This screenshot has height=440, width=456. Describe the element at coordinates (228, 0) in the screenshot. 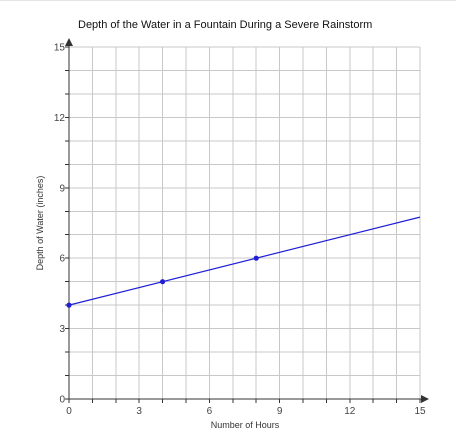

I see `top-divider` at that location.